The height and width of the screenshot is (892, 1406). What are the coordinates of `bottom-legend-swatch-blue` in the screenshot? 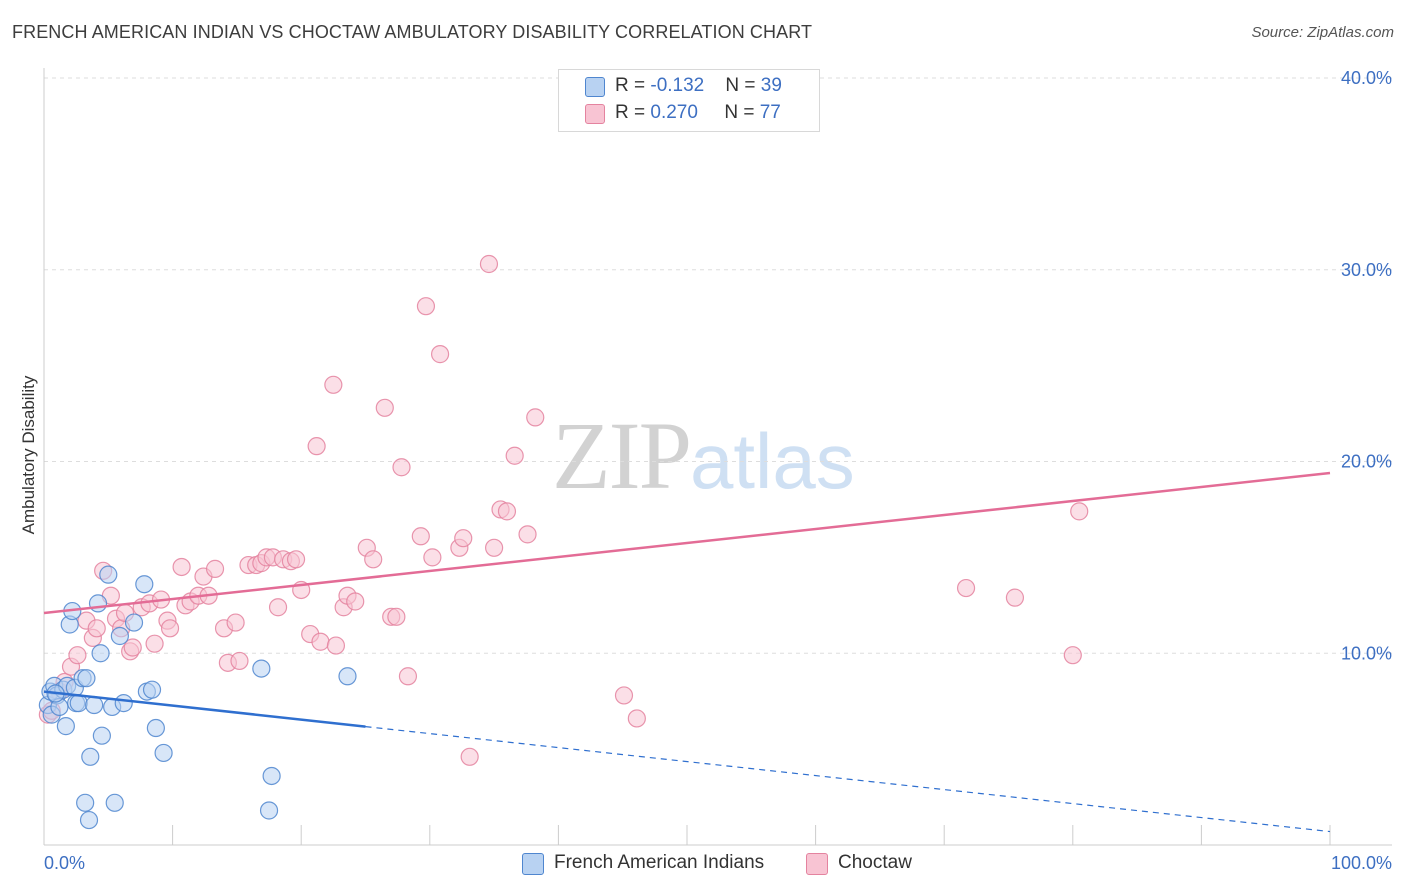 It's located at (533, 864).